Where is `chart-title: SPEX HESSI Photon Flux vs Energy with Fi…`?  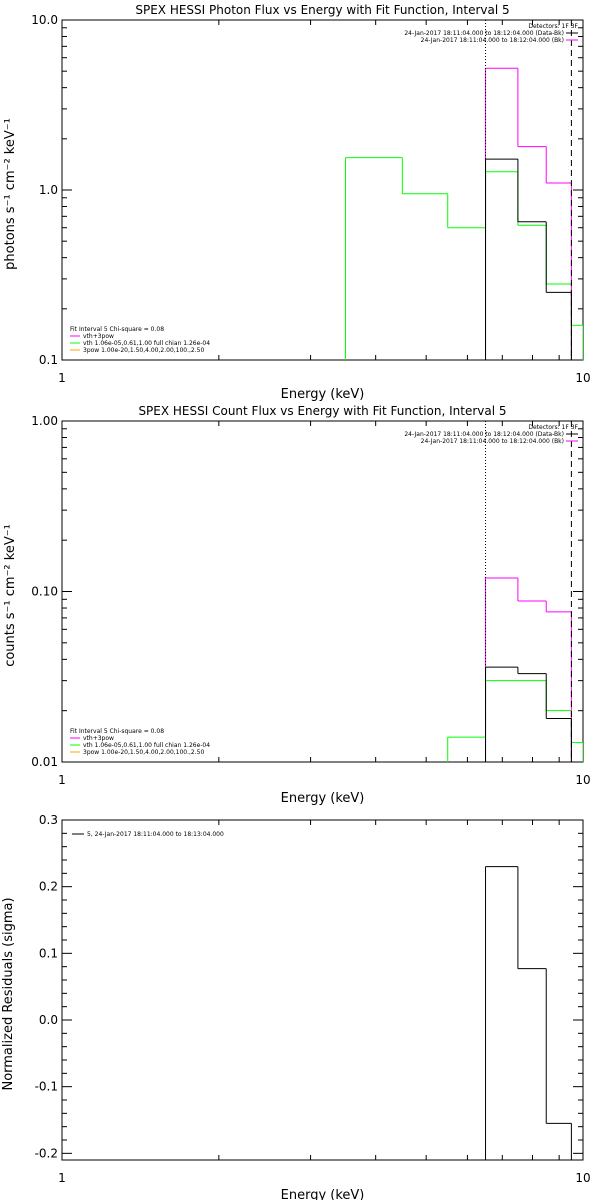 chart-title: SPEX HESSI Photon Flux vs Energy with Fi… is located at coordinates (322, 10).